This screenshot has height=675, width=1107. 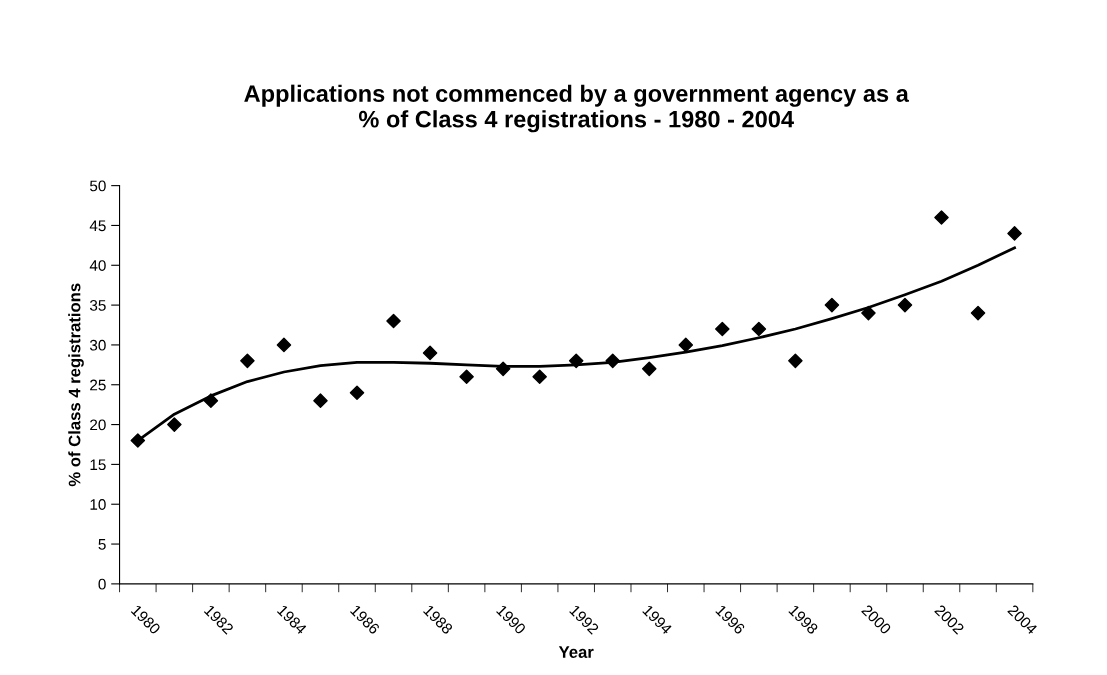 I want to click on y-tick-label: 5, so click(x=102, y=544).